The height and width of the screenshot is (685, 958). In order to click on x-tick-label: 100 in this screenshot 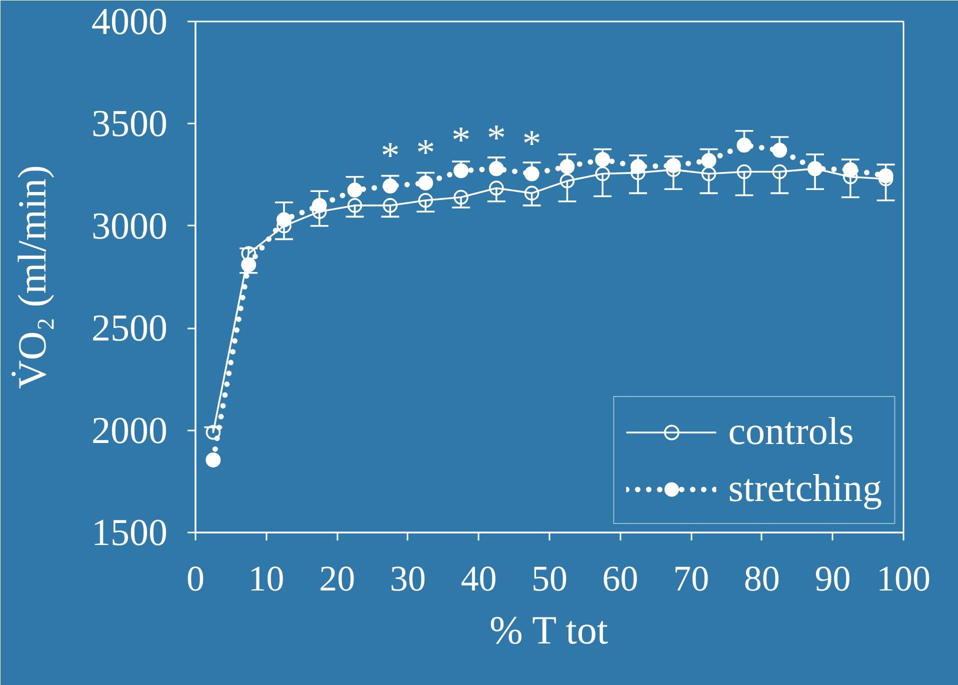, I will do `click(903, 578)`.